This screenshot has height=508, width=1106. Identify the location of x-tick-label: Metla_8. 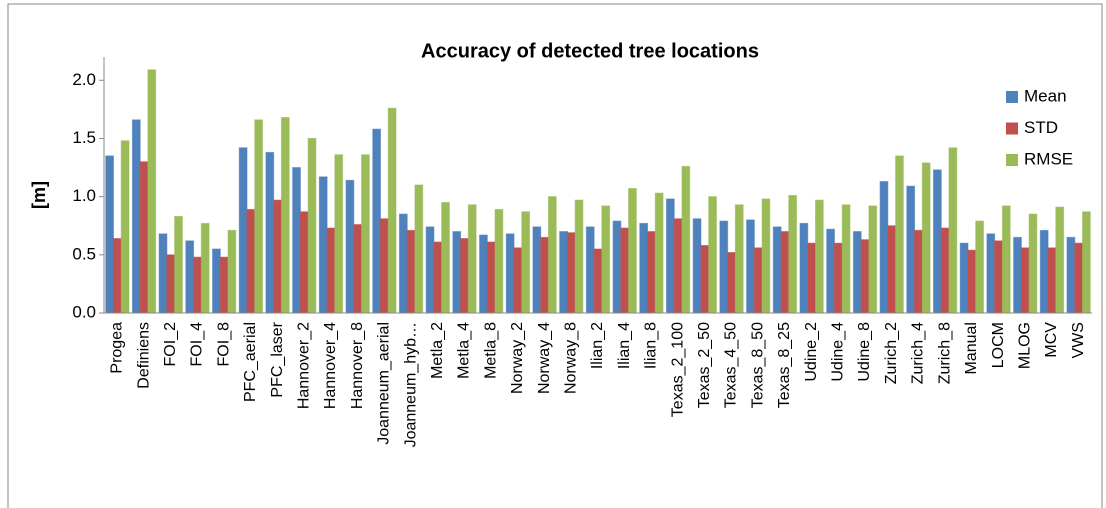
(490, 350).